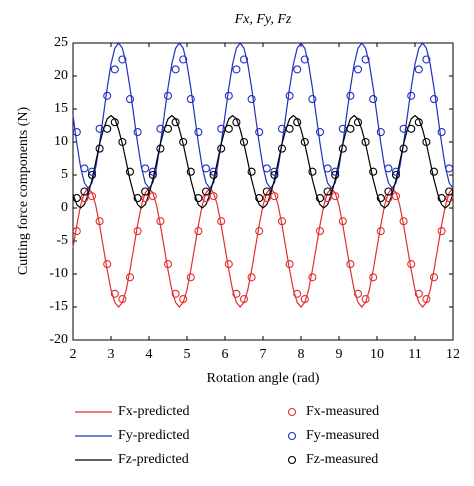 The width and height of the screenshot is (474, 486). Describe the element at coordinates (342, 411) in the screenshot. I see `legend-label: Fx-measured` at that location.